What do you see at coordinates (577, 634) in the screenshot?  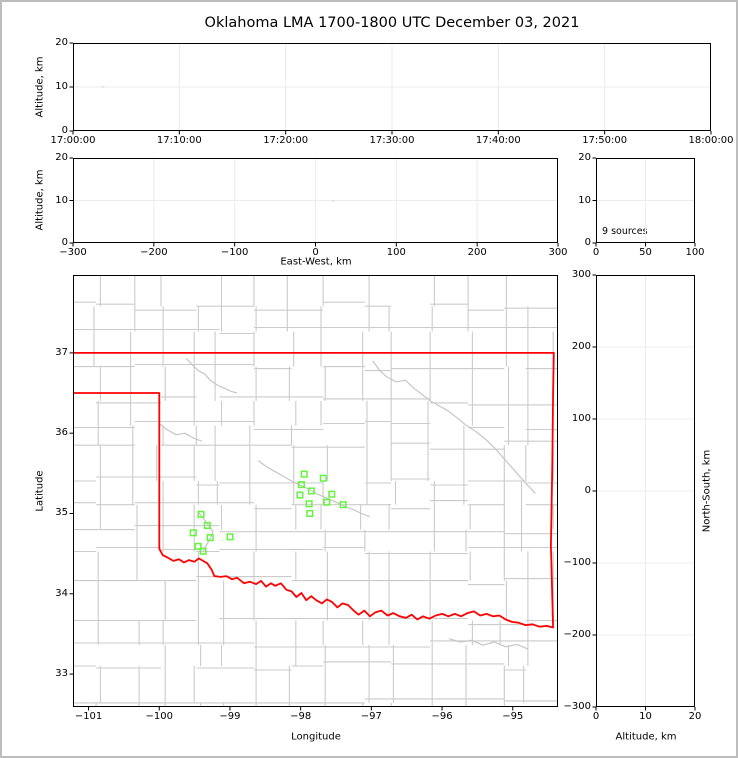 I see `y-tick-label: −200` at bounding box center [577, 634].